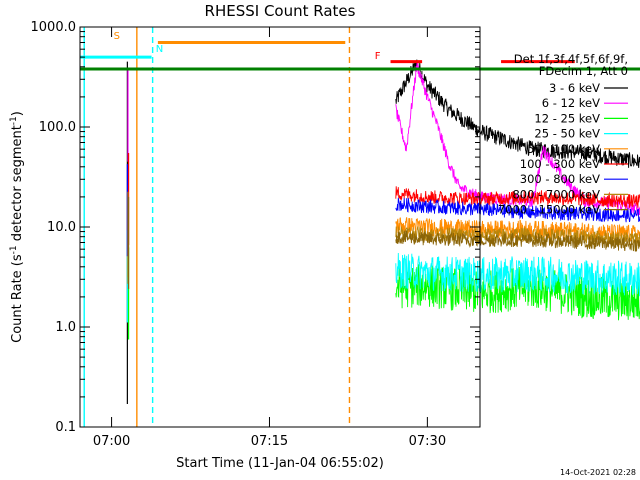 The width and height of the screenshot is (640, 480). Describe the element at coordinates (567, 134) in the screenshot. I see `legend-entry-label: 25 - 50 keV` at that location.